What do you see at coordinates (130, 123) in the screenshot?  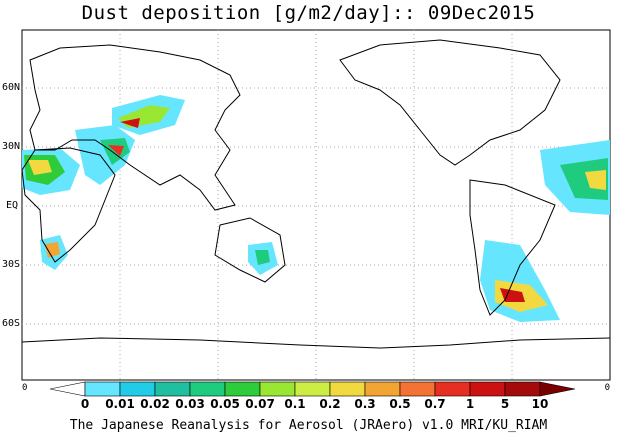 I see `plume-central-asia-core` at bounding box center [130, 123].